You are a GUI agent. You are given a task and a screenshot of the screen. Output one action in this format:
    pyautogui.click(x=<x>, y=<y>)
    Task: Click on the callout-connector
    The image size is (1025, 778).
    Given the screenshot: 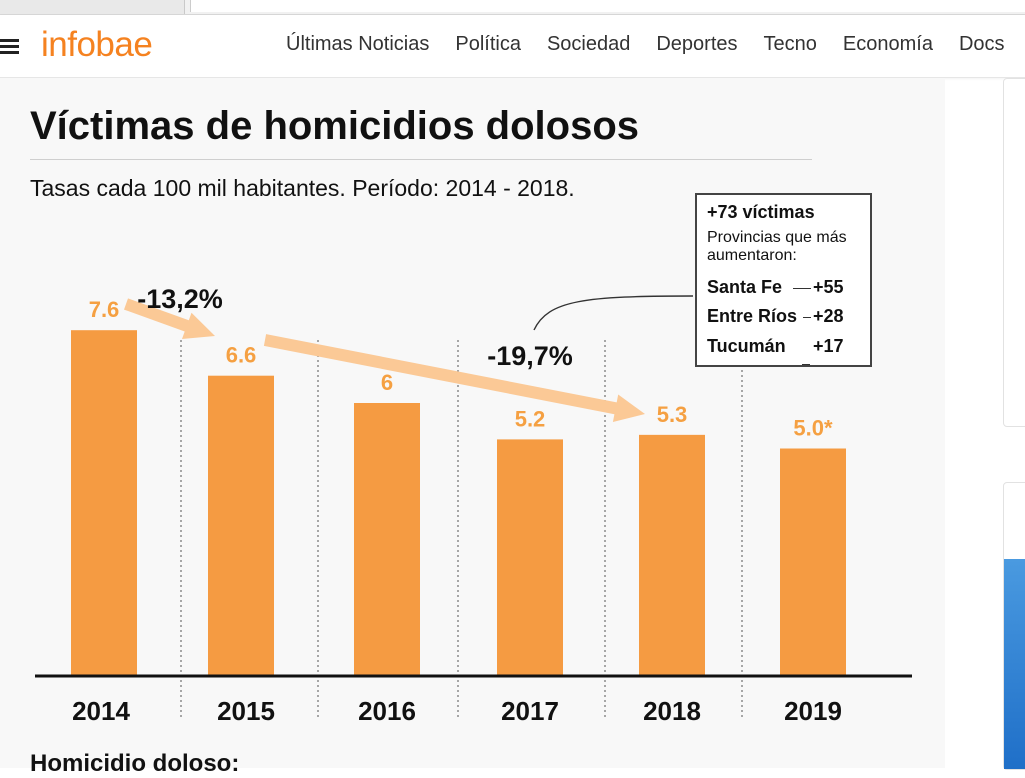 What is the action you would take?
    pyautogui.click(x=613, y=313)
    